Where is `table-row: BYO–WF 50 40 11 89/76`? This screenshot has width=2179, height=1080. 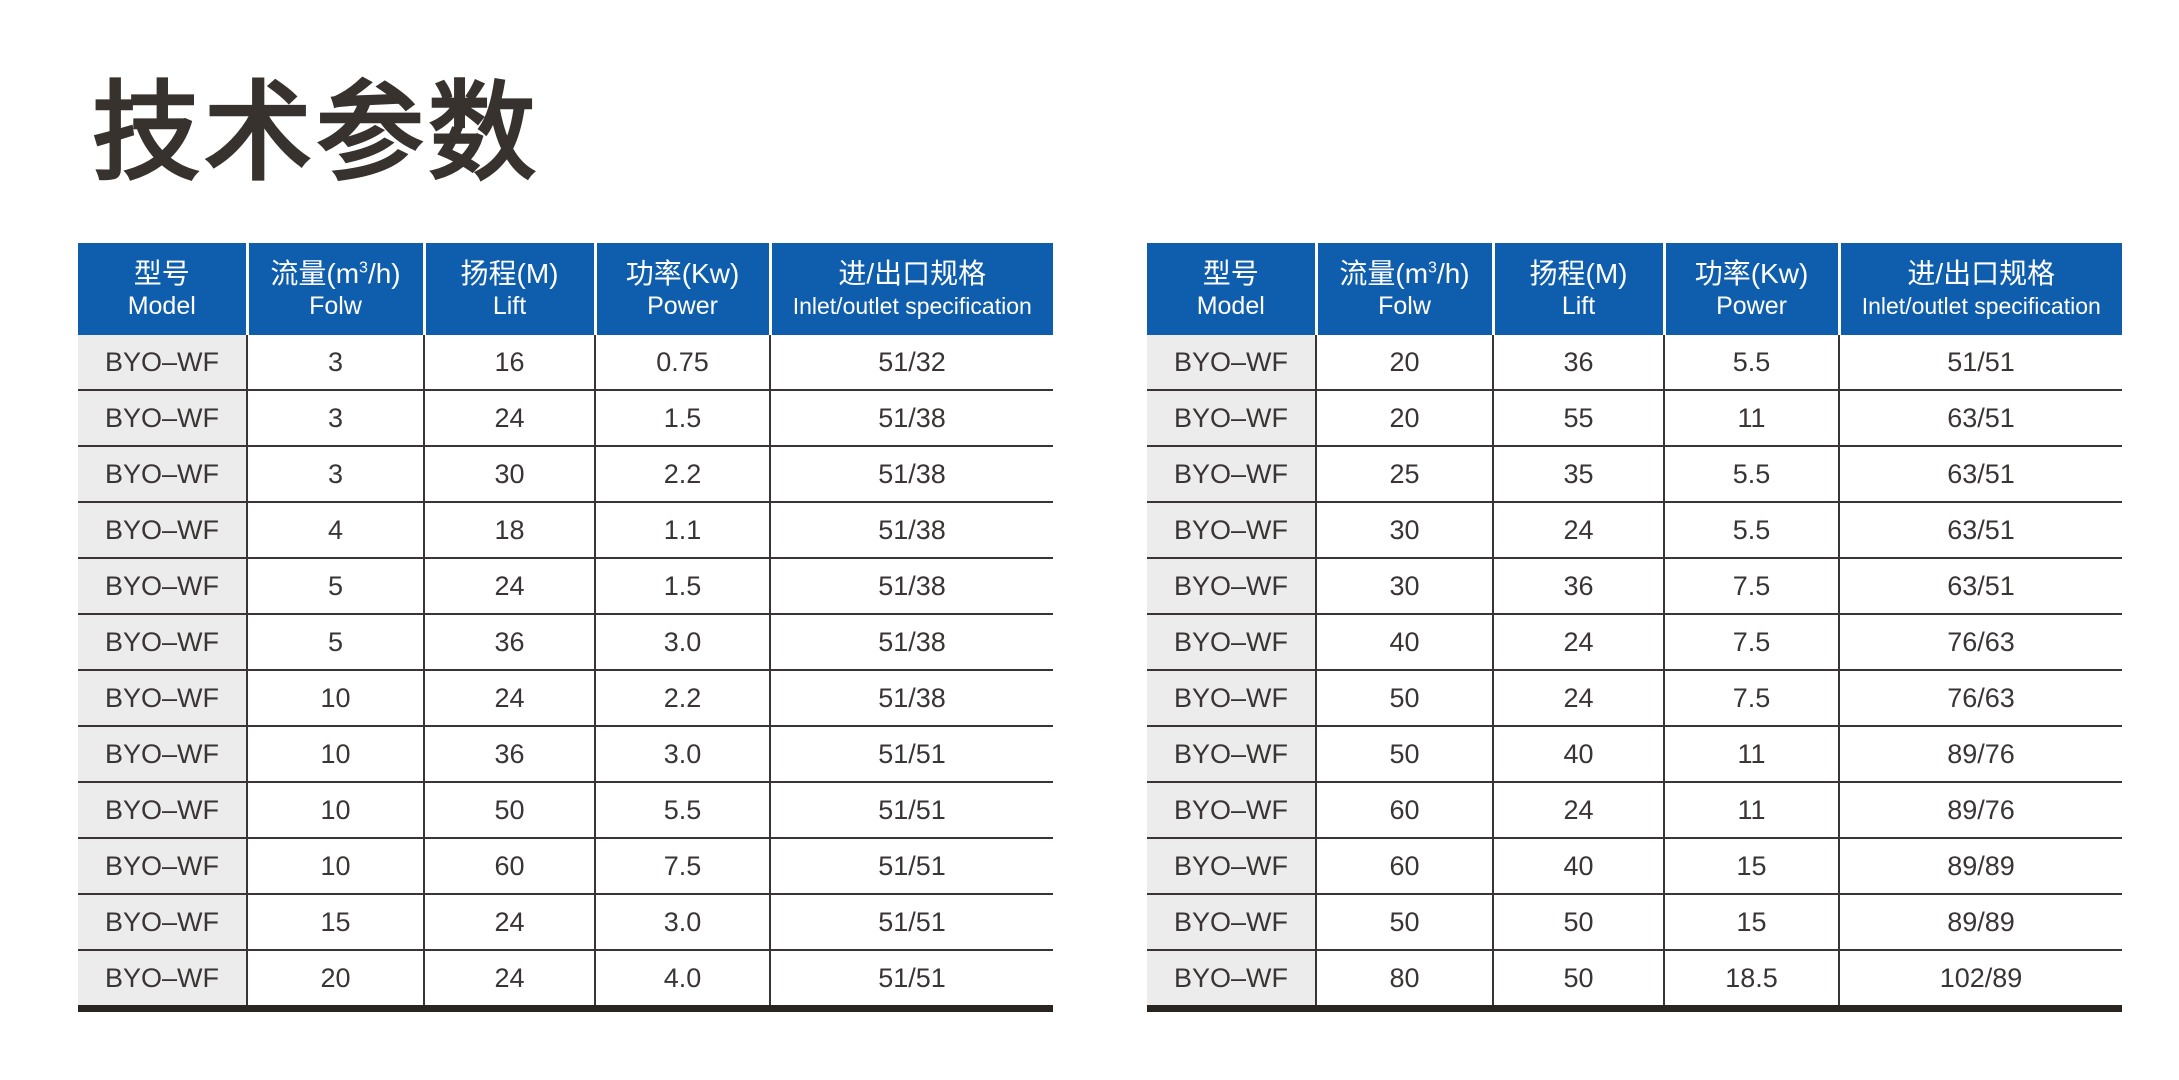 table-row: BYO–WF 50 40 11 89/76 is located at coordinates (1634, 753).